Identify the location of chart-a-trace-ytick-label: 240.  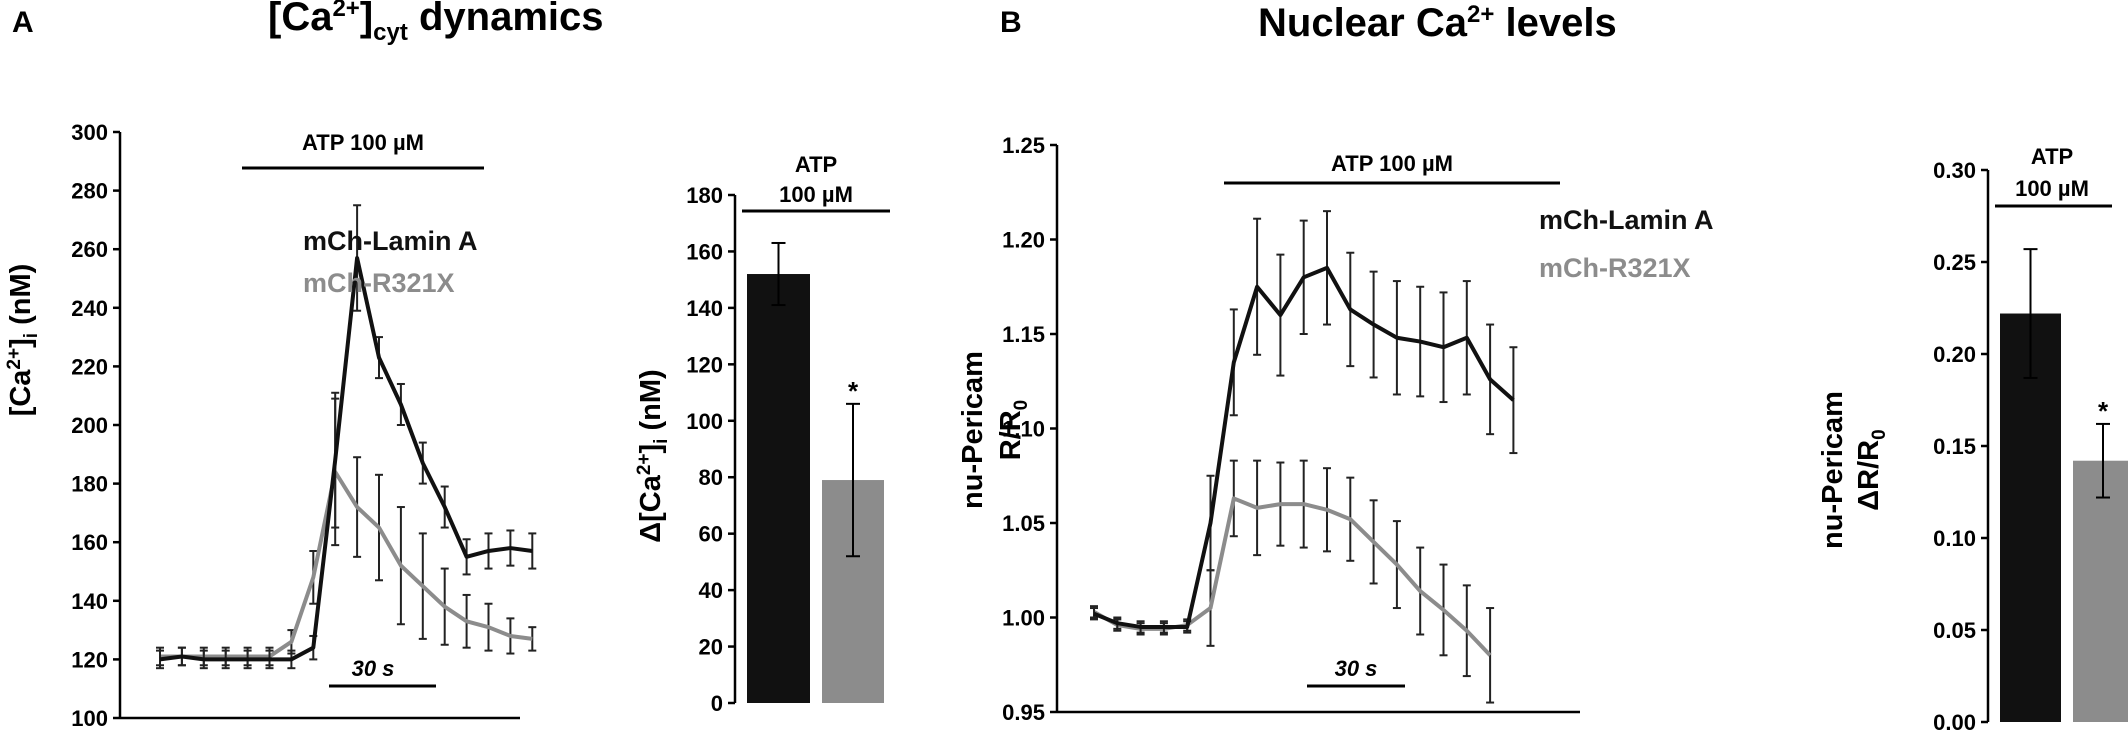
(89, 308).